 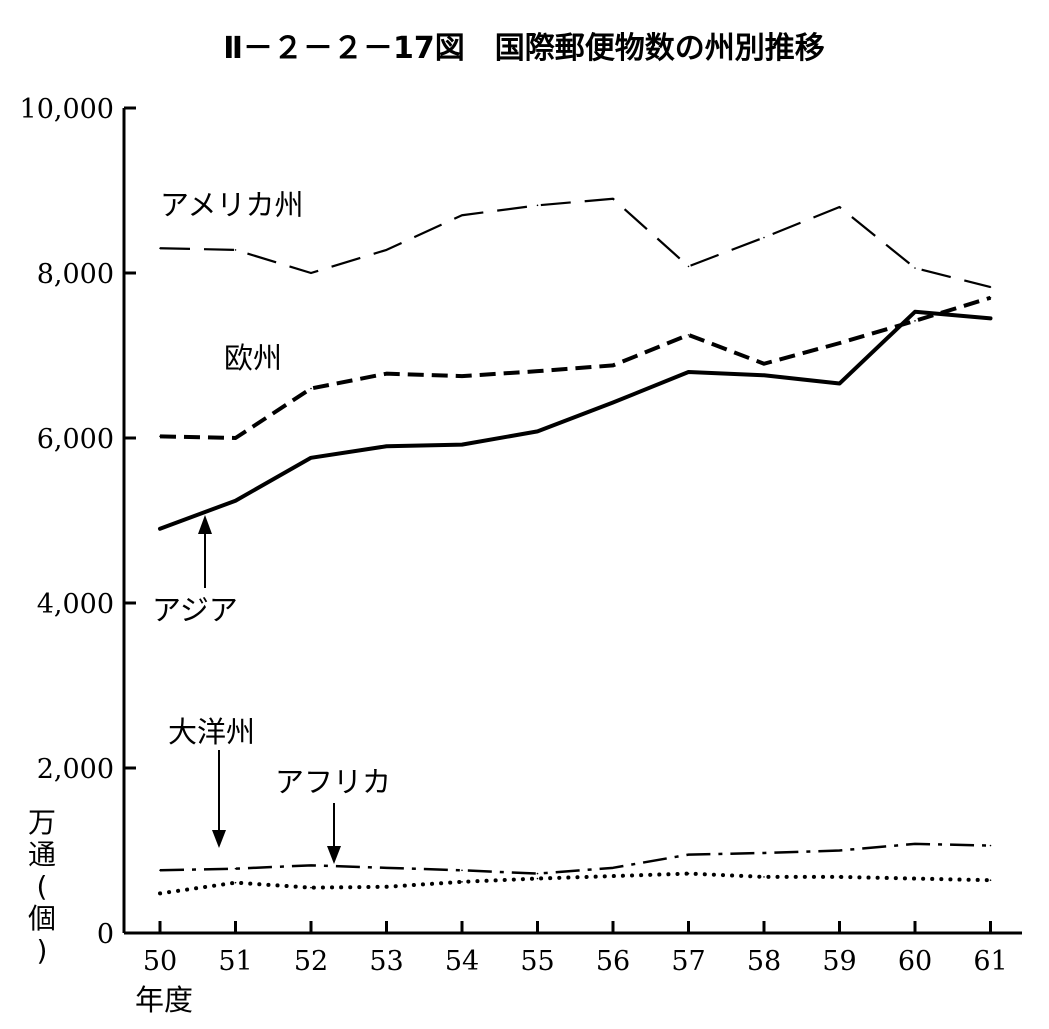 I want to click on x-tick-label: 60, so click(x=915, y=961).